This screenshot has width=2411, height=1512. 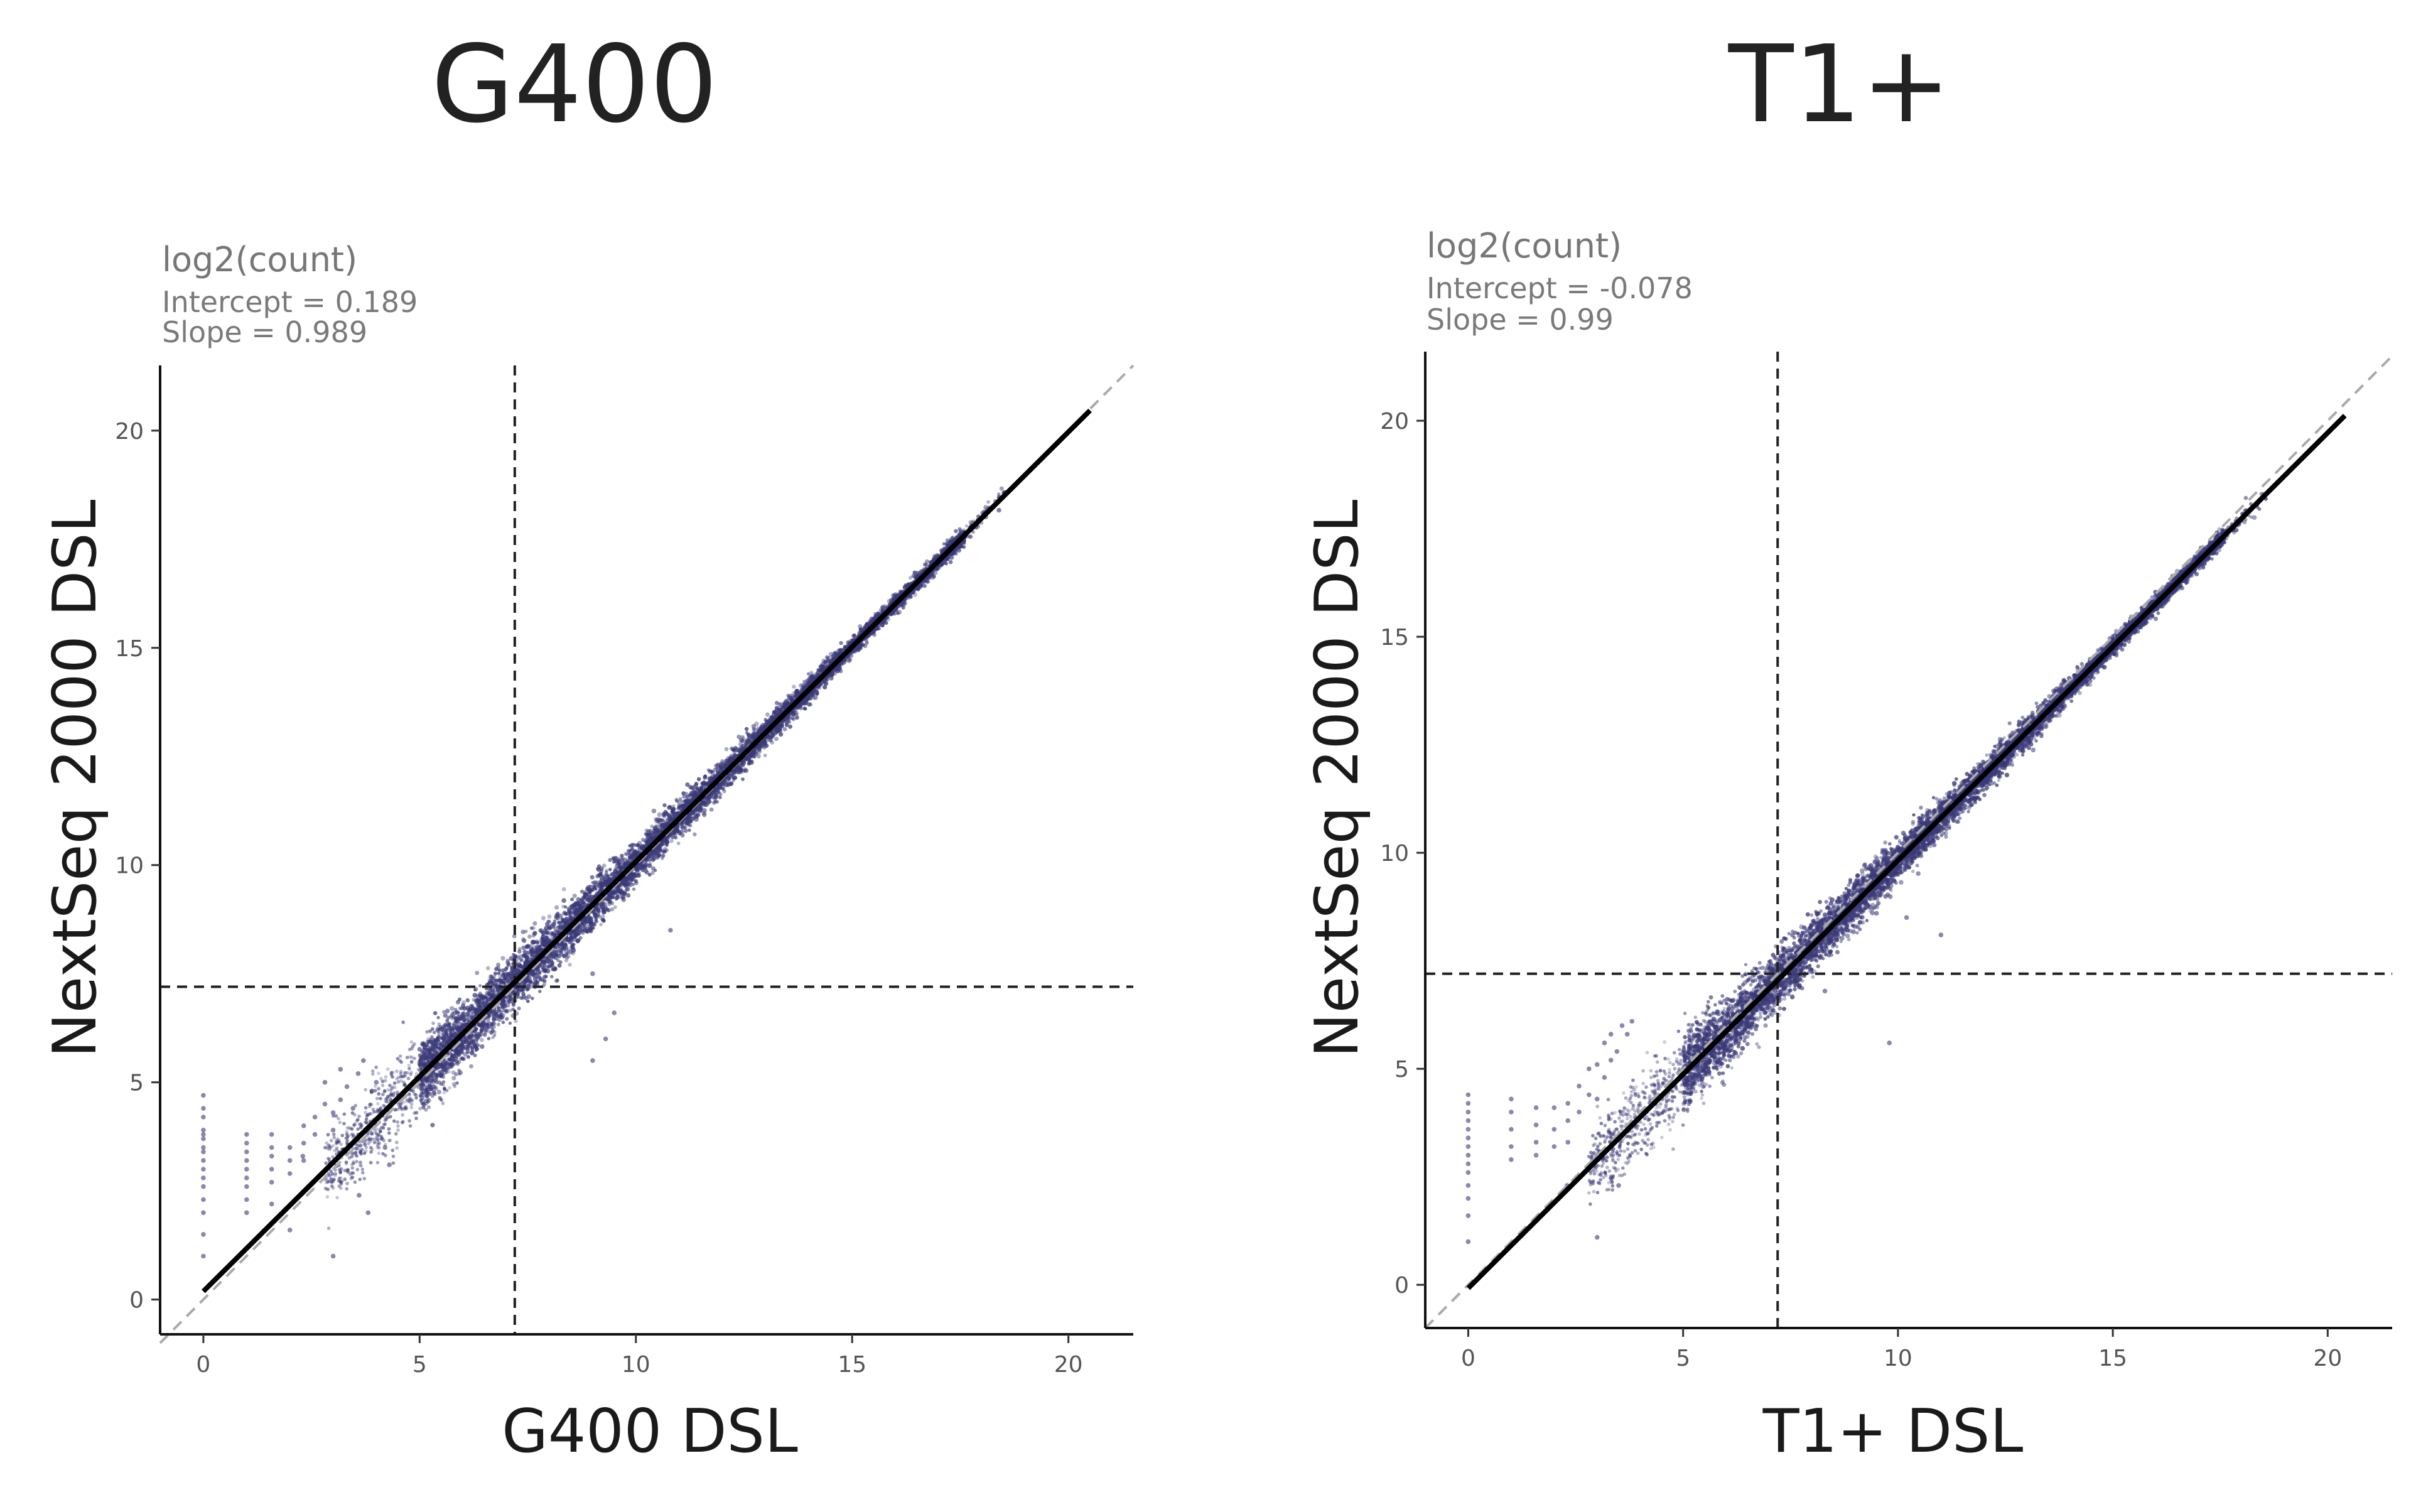 I want to click on log-count-label: log2(count), so click(x=259, y=259).